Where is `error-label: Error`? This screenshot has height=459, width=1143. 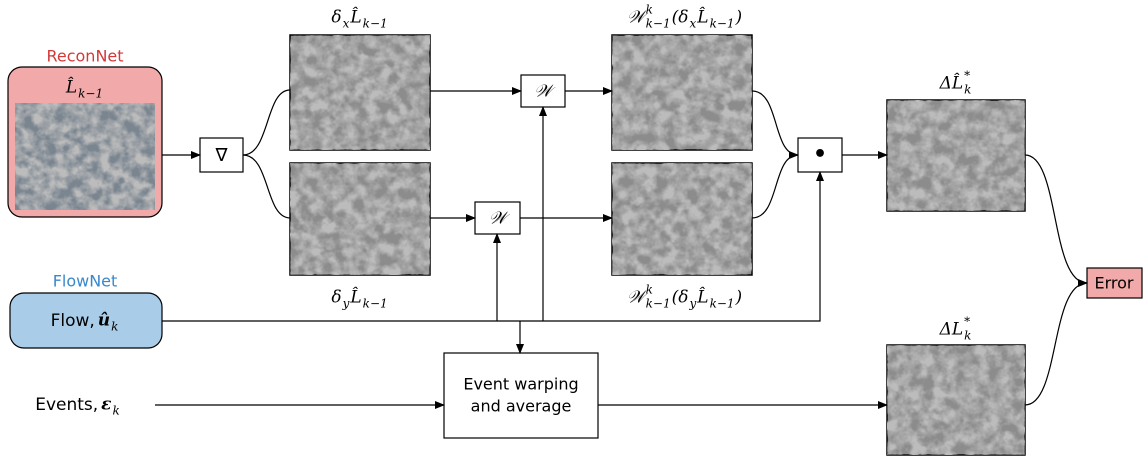
error-label: Error is located at coordinates (1114, 283).